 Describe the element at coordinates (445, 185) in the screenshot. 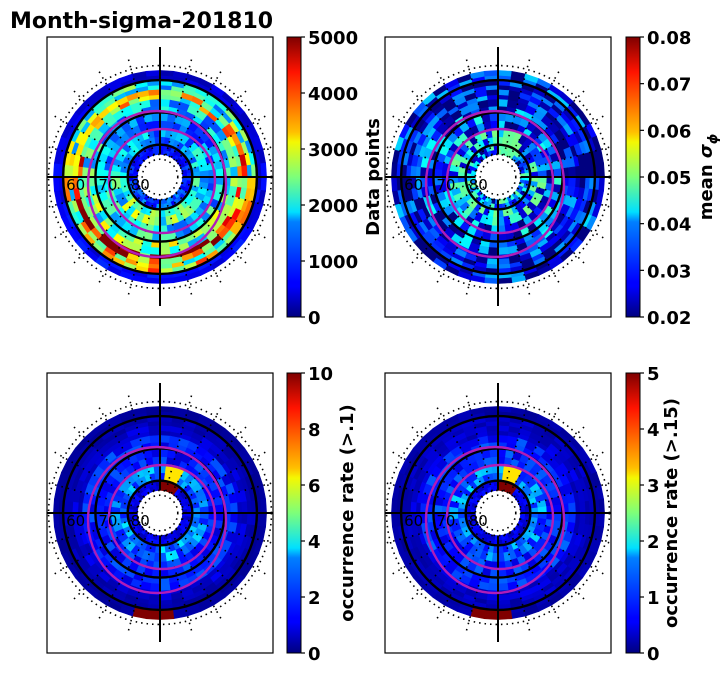

I see `radial-tick-label: 70` at that location.